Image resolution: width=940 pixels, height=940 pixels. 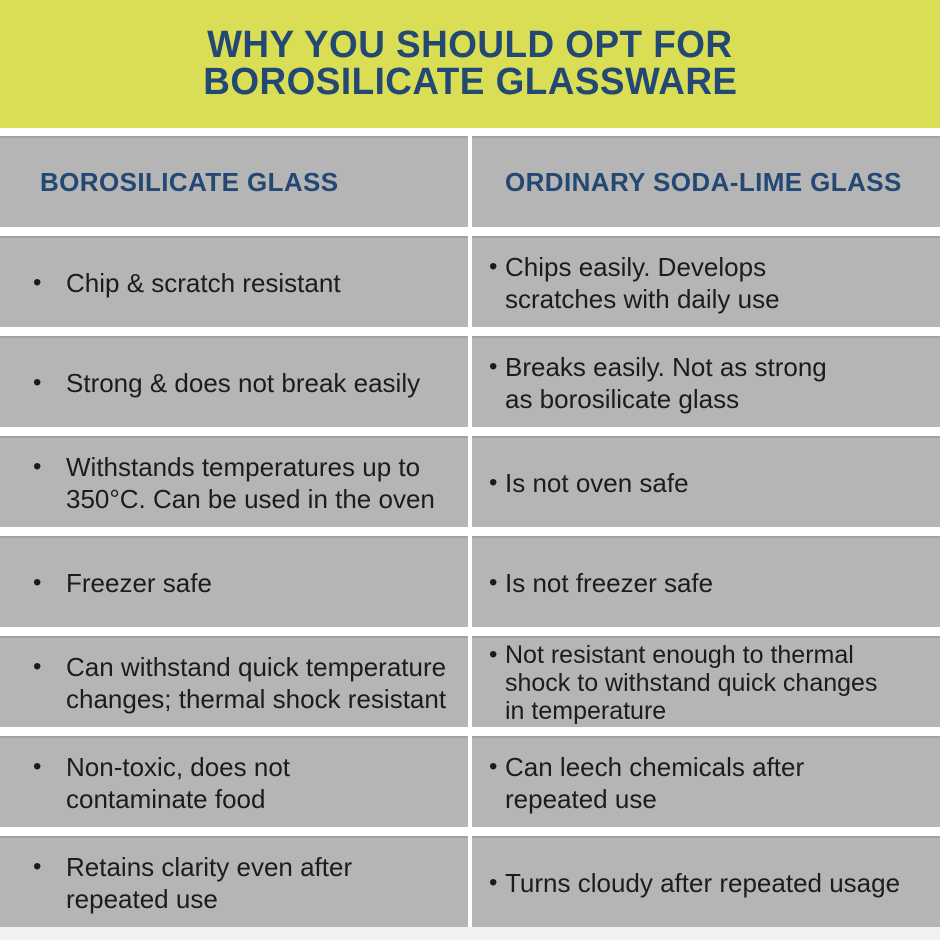 What do you see at coordinates (126, 583) in the screenshot?
I see `bullet-text: Freezer safe` at bounding box center [126, 583].